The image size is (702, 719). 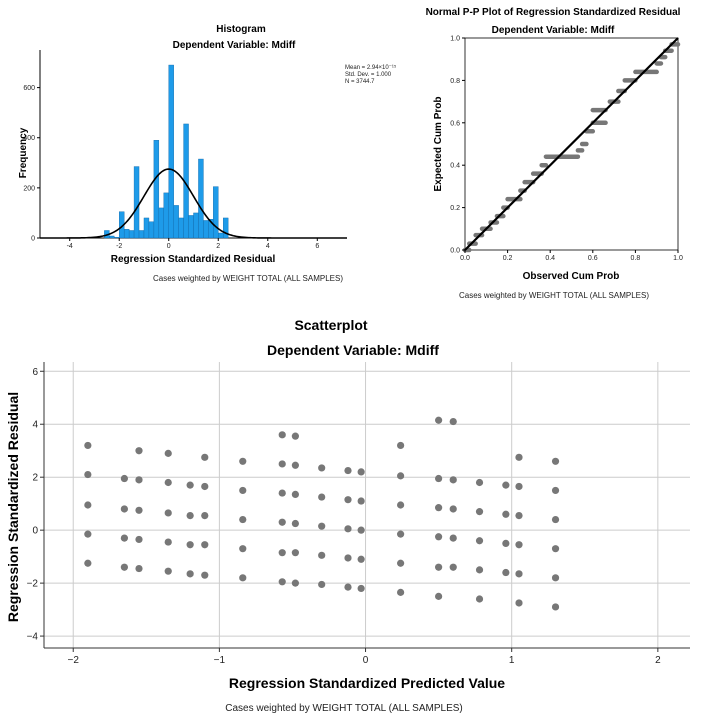 I want to click on pp-plot-reference-line, so click(x=571, y=144).